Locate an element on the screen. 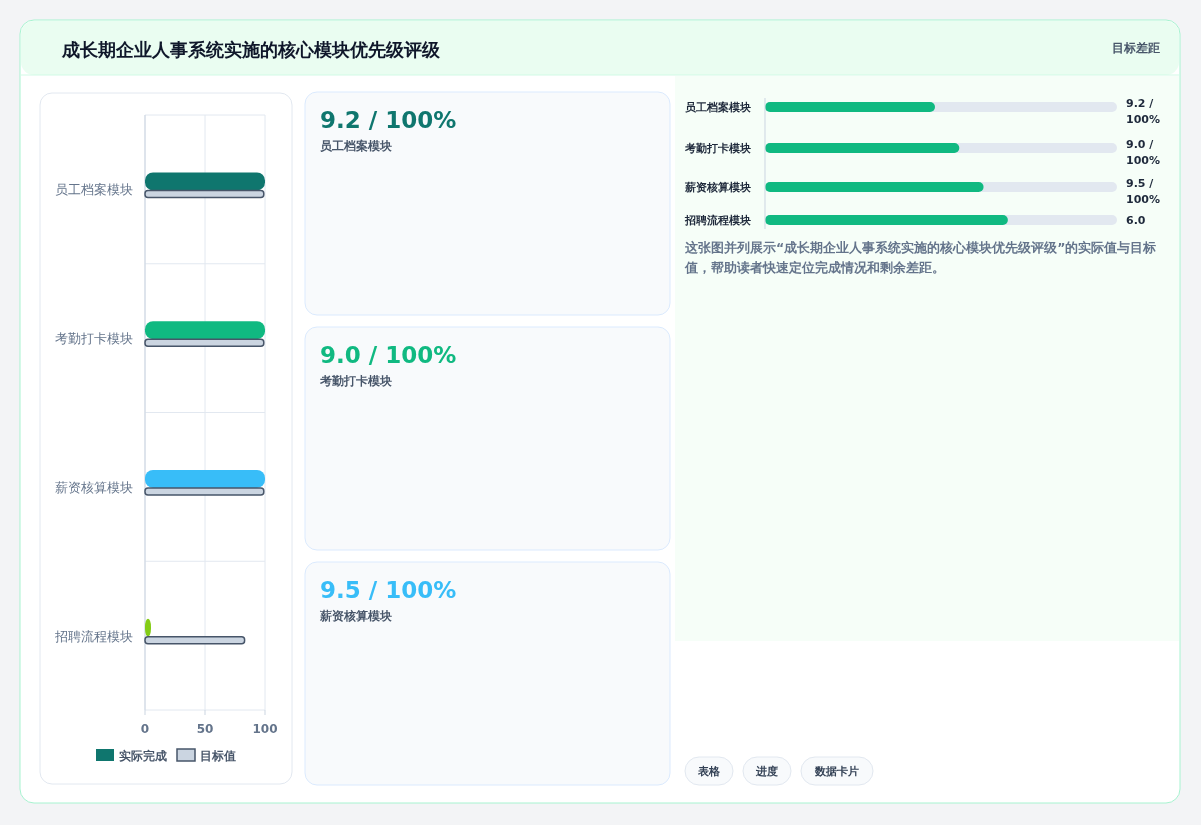 The height and width of the screenshot is (825, 1201). text: 成长期企业人事系统实施的核心模块优先级评级 is located at coordinates (251, 49).